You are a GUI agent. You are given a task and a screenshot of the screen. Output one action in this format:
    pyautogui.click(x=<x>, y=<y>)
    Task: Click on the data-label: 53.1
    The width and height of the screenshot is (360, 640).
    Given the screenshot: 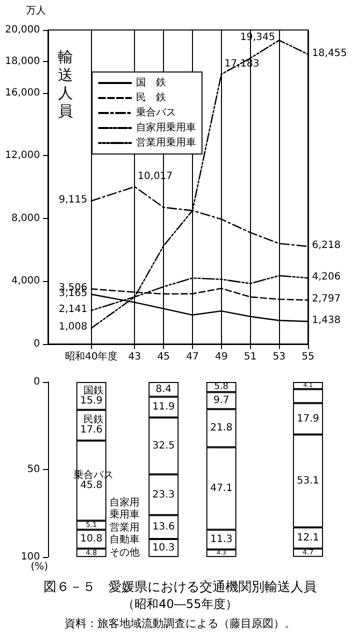 What is the action you would take?
    pyautogui.click(x=308, y=480)
    